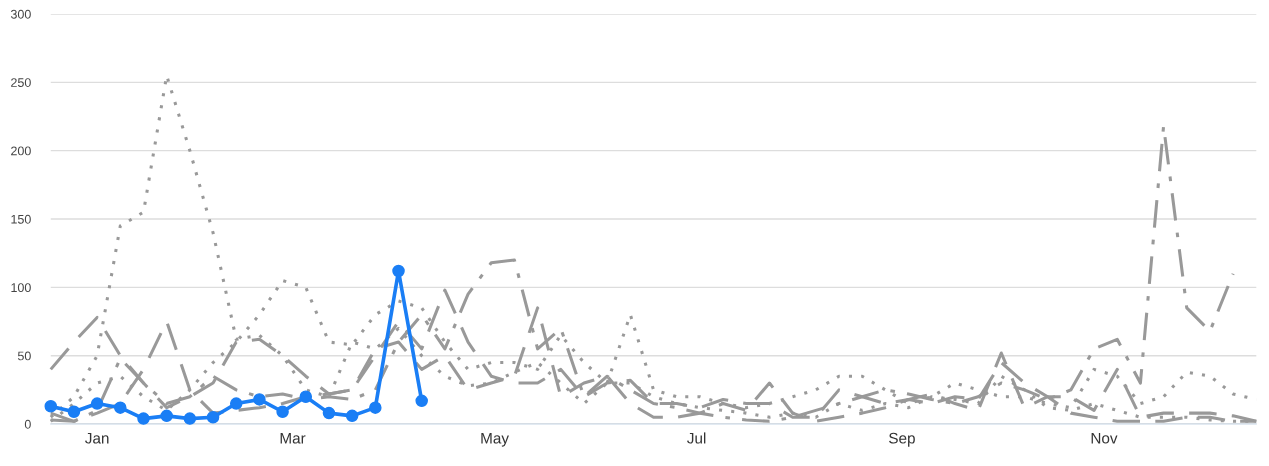  I want to click on x-tick-label: Jul, so click(696, 438).